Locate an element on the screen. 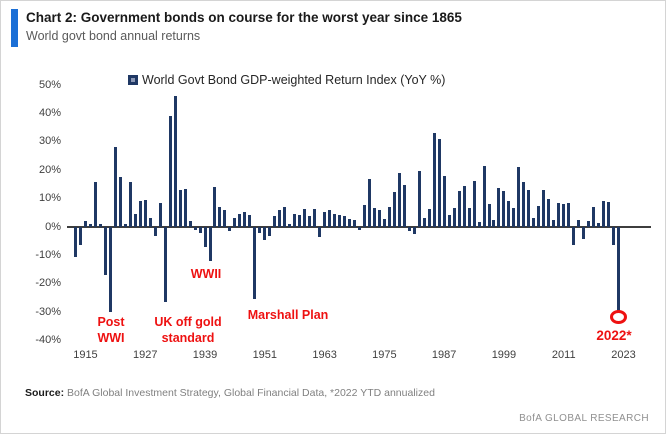 The height and width of the screenshot is (434, 666). y-tick-label: -30% is located at coordinates (48, 311).